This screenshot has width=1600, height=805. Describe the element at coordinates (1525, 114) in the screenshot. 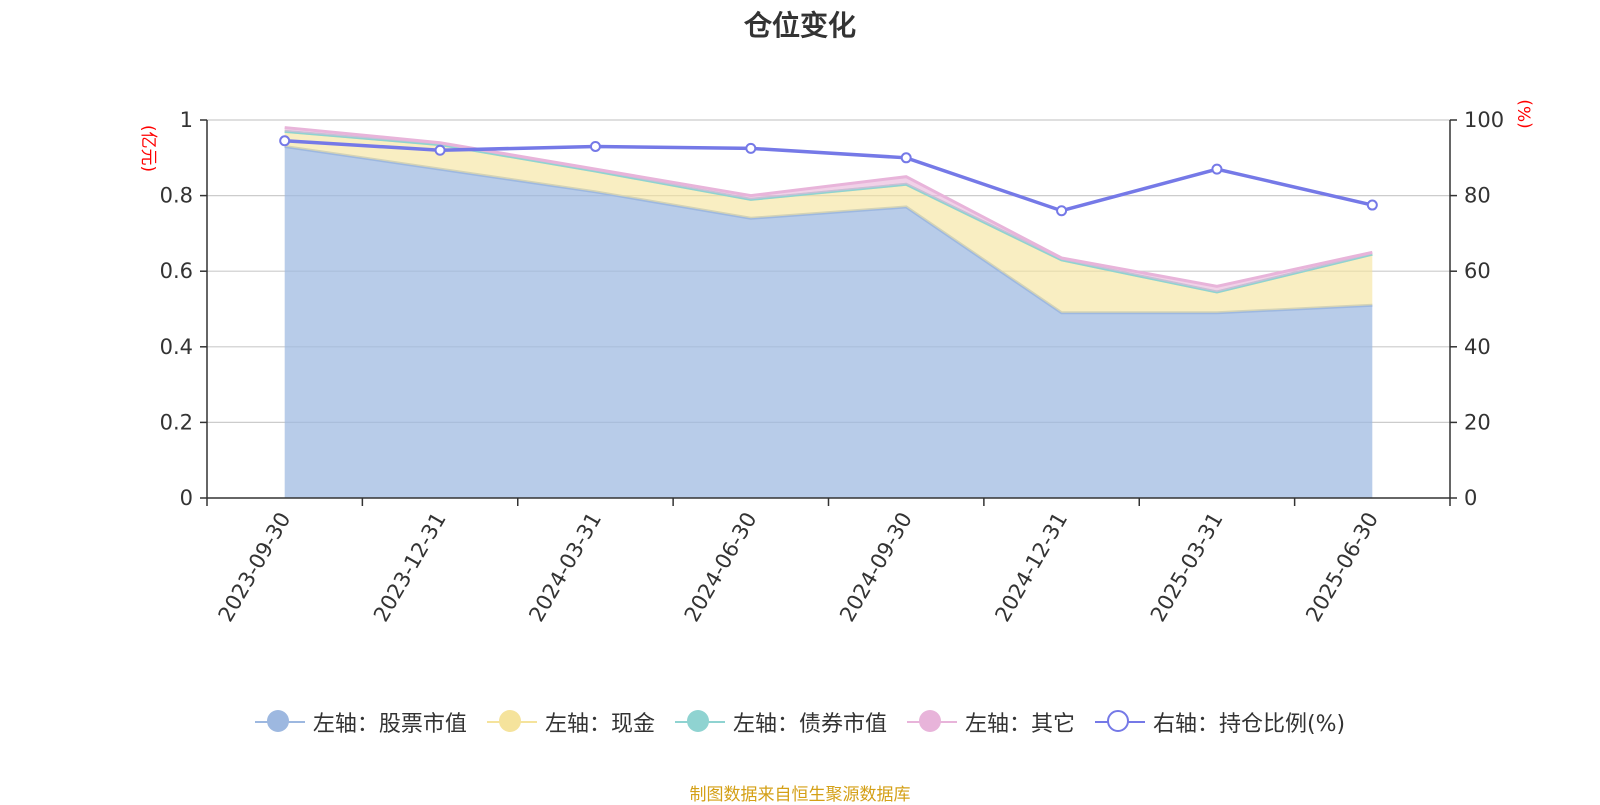

I see `y-right-unit-label: (%)` at that location.